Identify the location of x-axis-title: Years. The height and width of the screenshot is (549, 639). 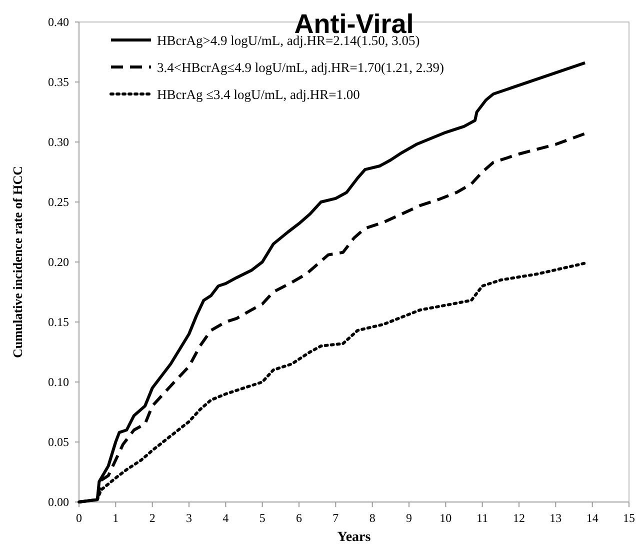
(354, 537).